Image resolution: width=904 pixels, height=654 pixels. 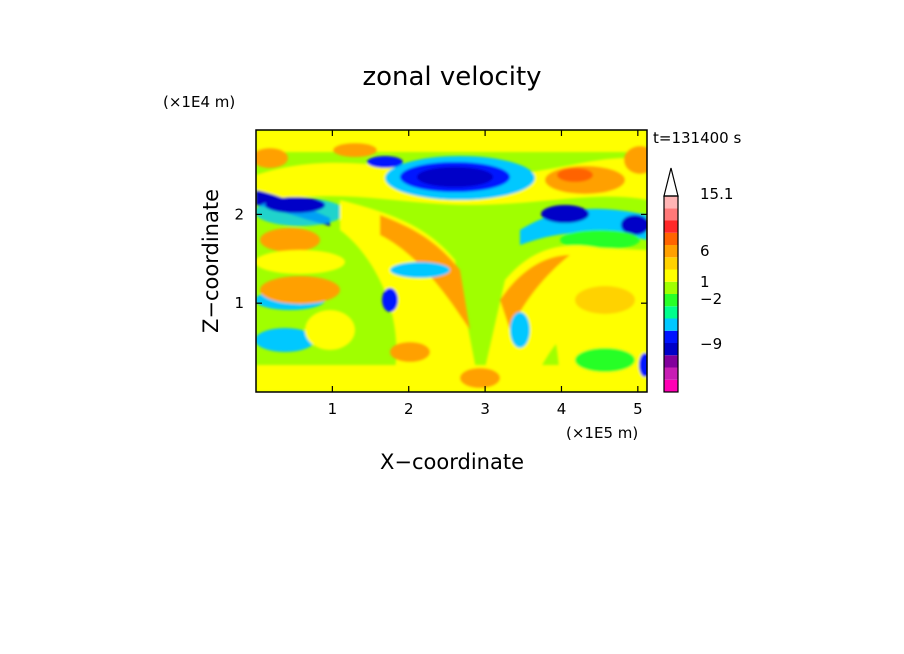 What do you see at coordinates (272, 158) in the screenshot?
I see `orange-blob-left-top` at bounding box center [272, 158].